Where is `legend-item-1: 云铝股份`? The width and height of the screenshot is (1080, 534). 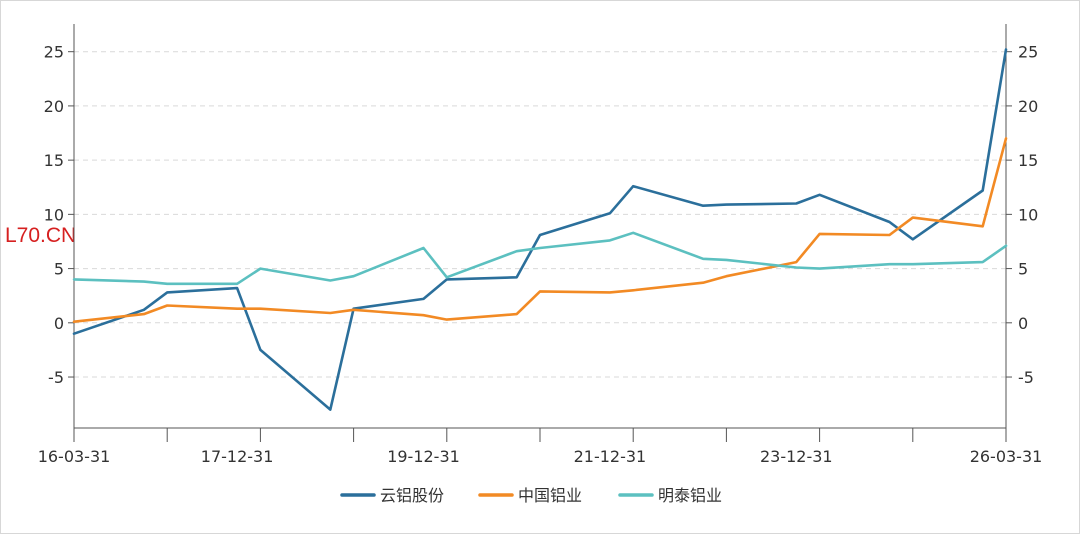
legend-item-1: 云铝股份 is located at coordinates (392, 495).